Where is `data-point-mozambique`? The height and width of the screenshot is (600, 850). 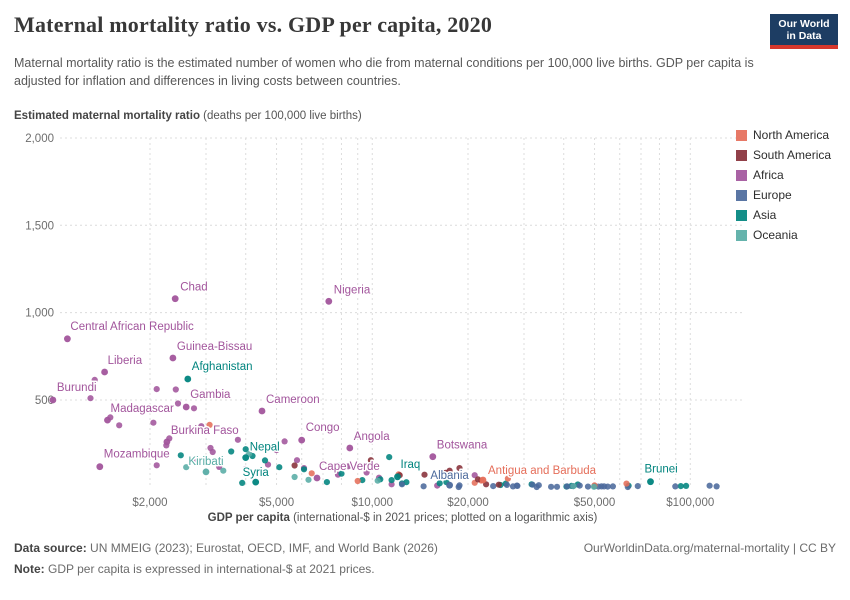 data-point-mozambique is located at coordinates (100, 467).